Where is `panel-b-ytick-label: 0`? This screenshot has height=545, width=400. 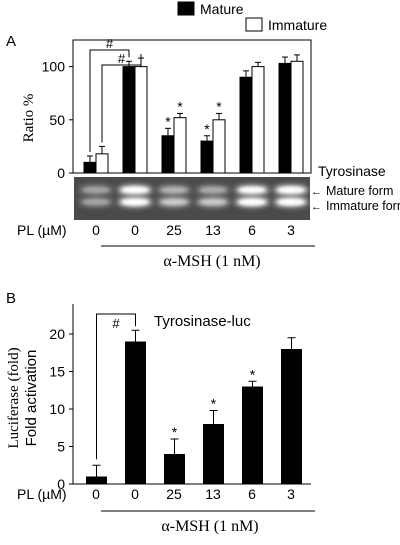
panel-b-ytick-label: 0 is located at coordinates (61, 484).